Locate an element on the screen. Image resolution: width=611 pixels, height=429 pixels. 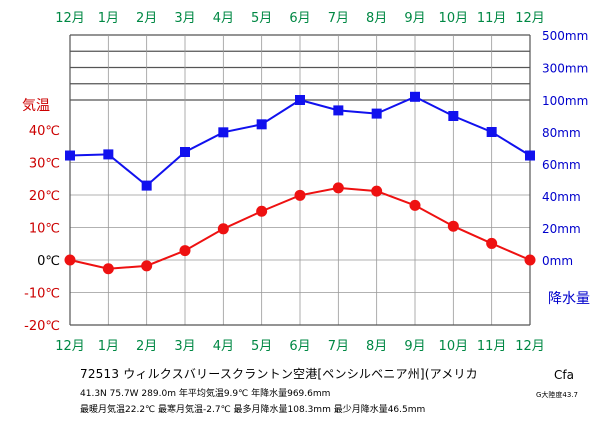
month-label-top: 10月 is located at coordinates (454, 18).